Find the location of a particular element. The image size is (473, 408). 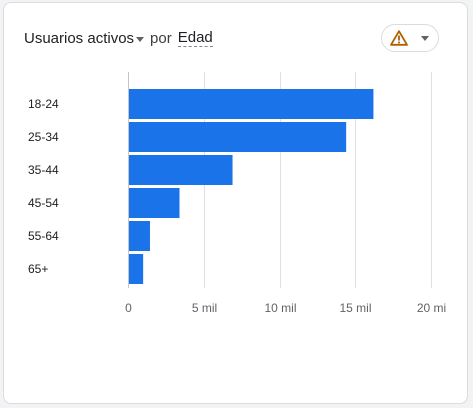

data-quality-button is located at coordinates (410, 38).